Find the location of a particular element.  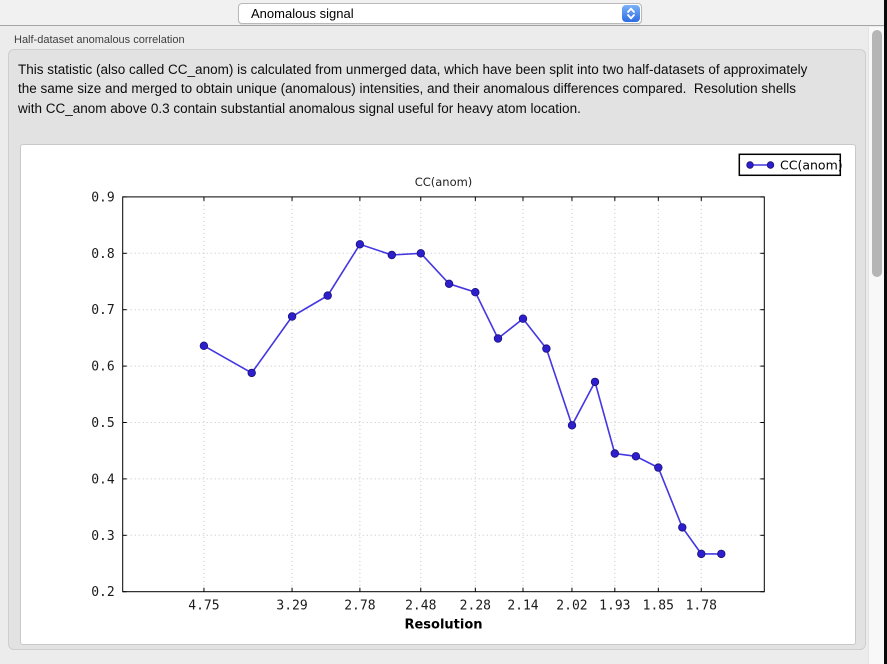

svg-text: 0.9 is located at coordinates (102, 197).